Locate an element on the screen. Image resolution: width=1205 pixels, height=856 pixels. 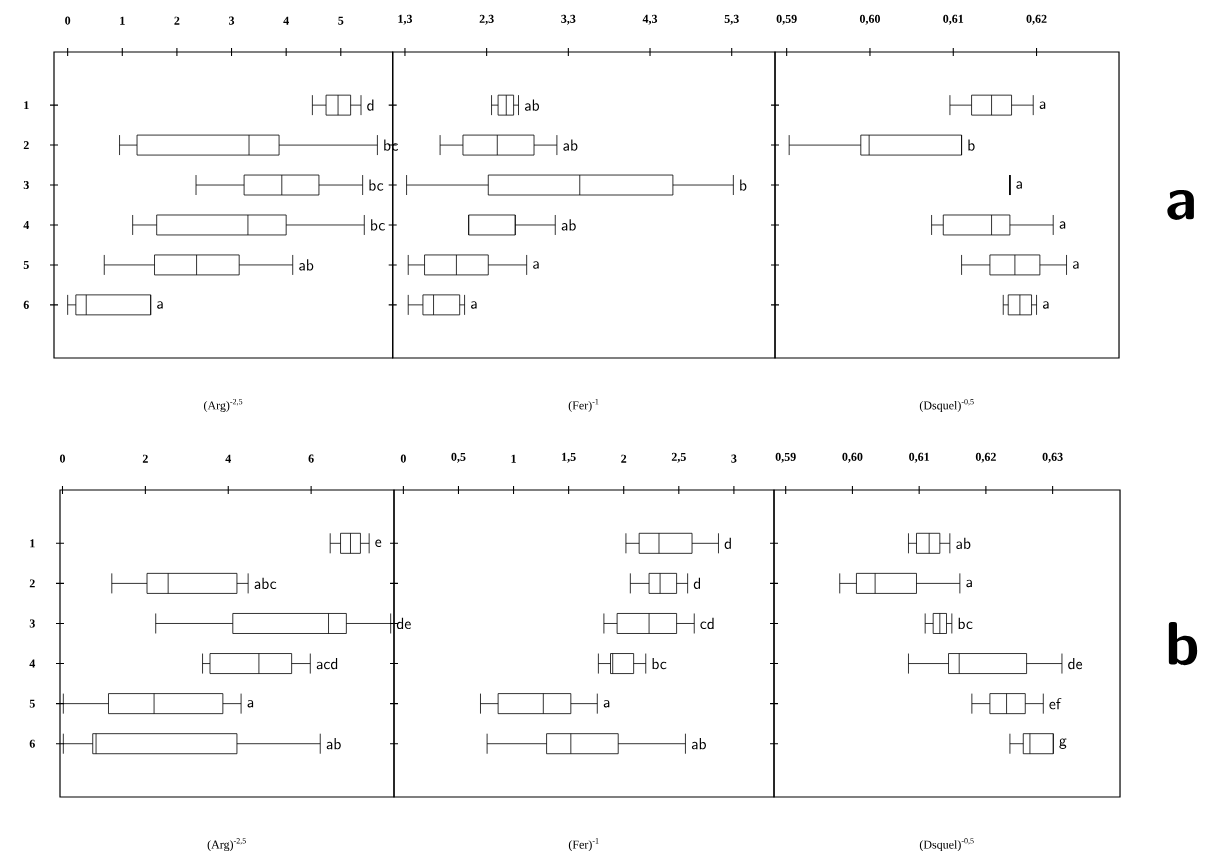
annotation: ef is located at coordinates (1055, 703).